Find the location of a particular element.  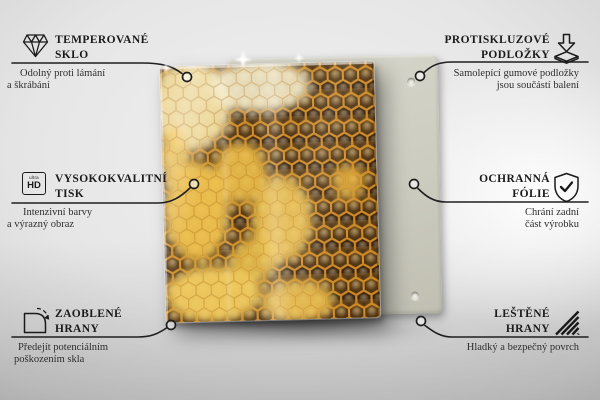

rounded-corner-icon is located at coordinates (36, 323).